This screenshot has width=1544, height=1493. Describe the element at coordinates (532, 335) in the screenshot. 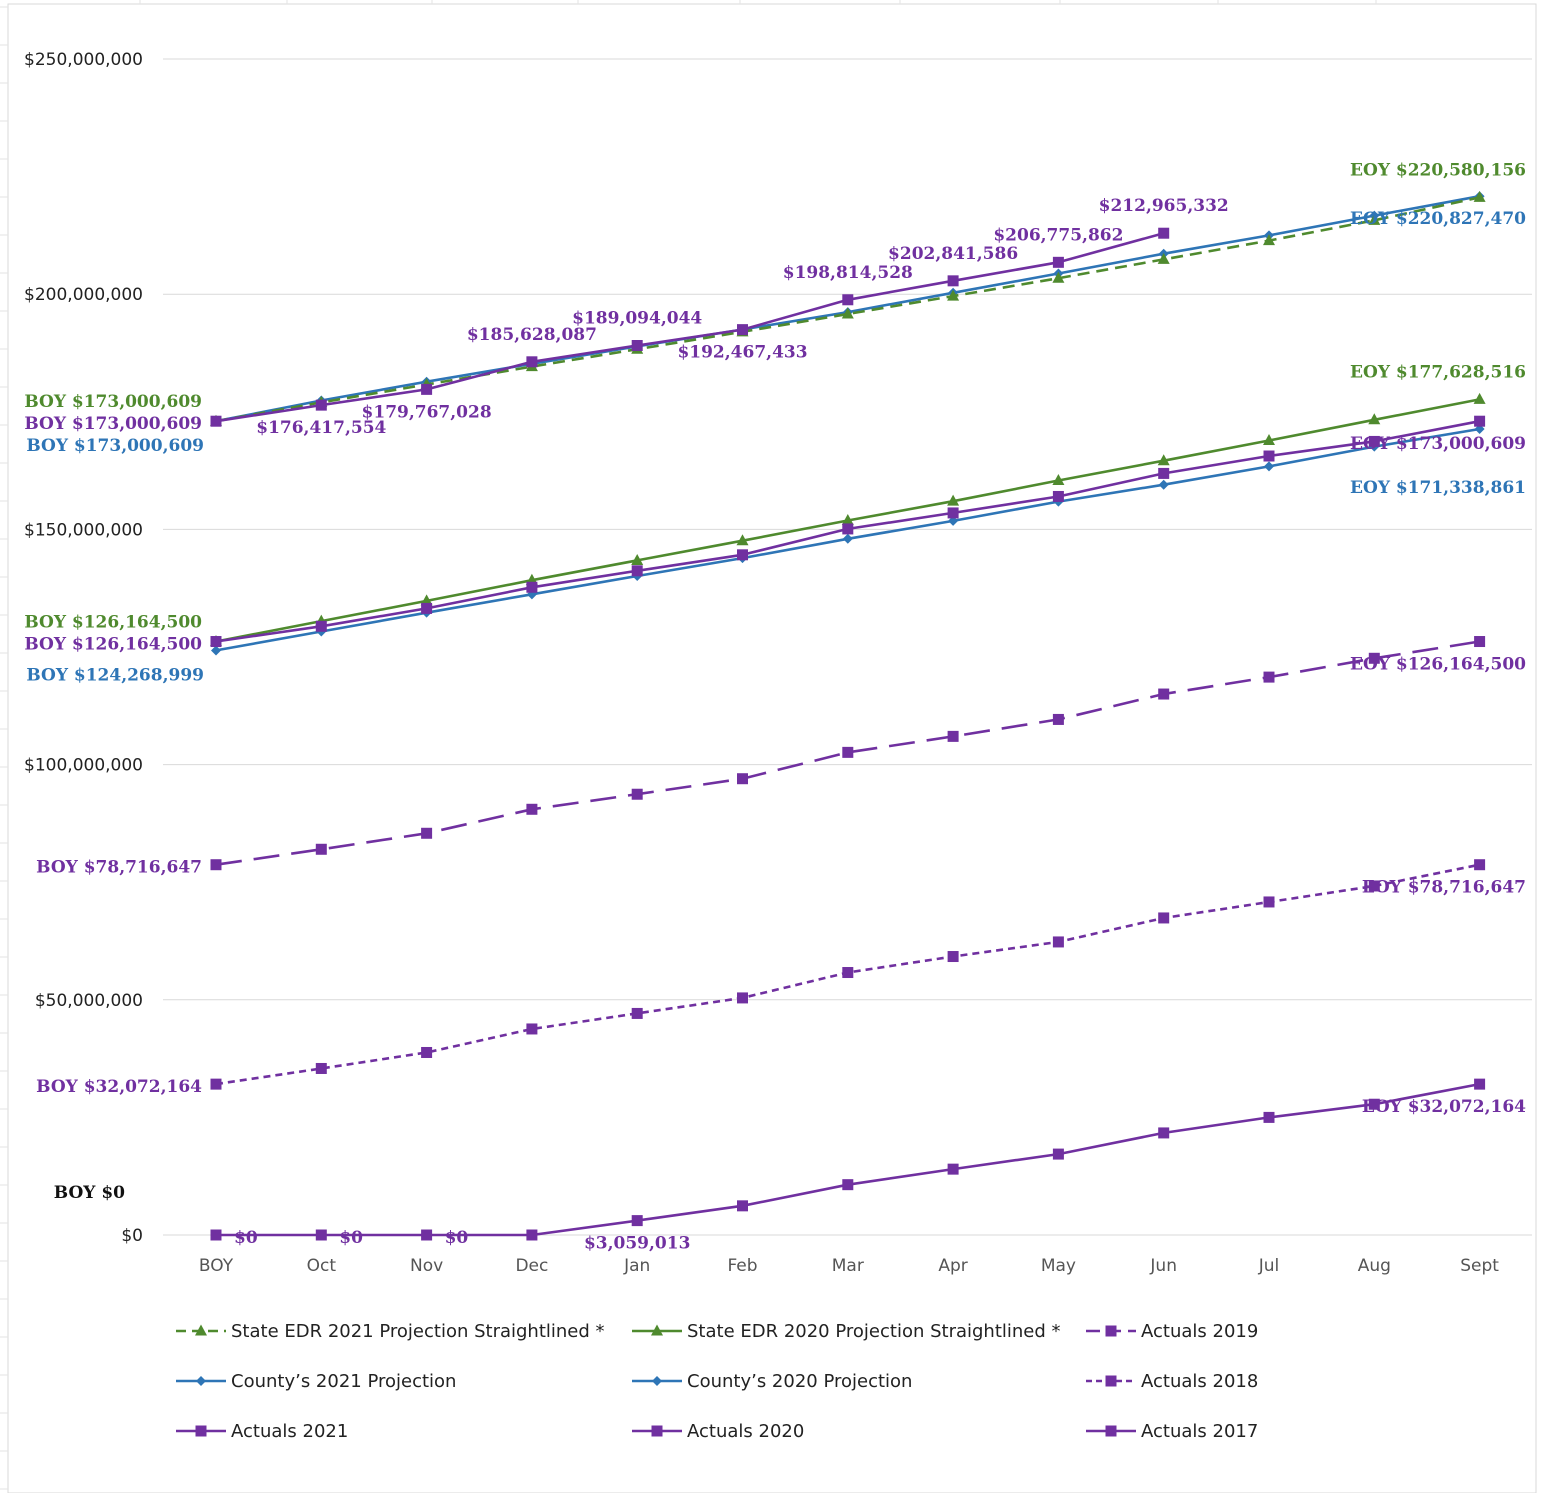

I see `data-label: $185,628,087` at that location.